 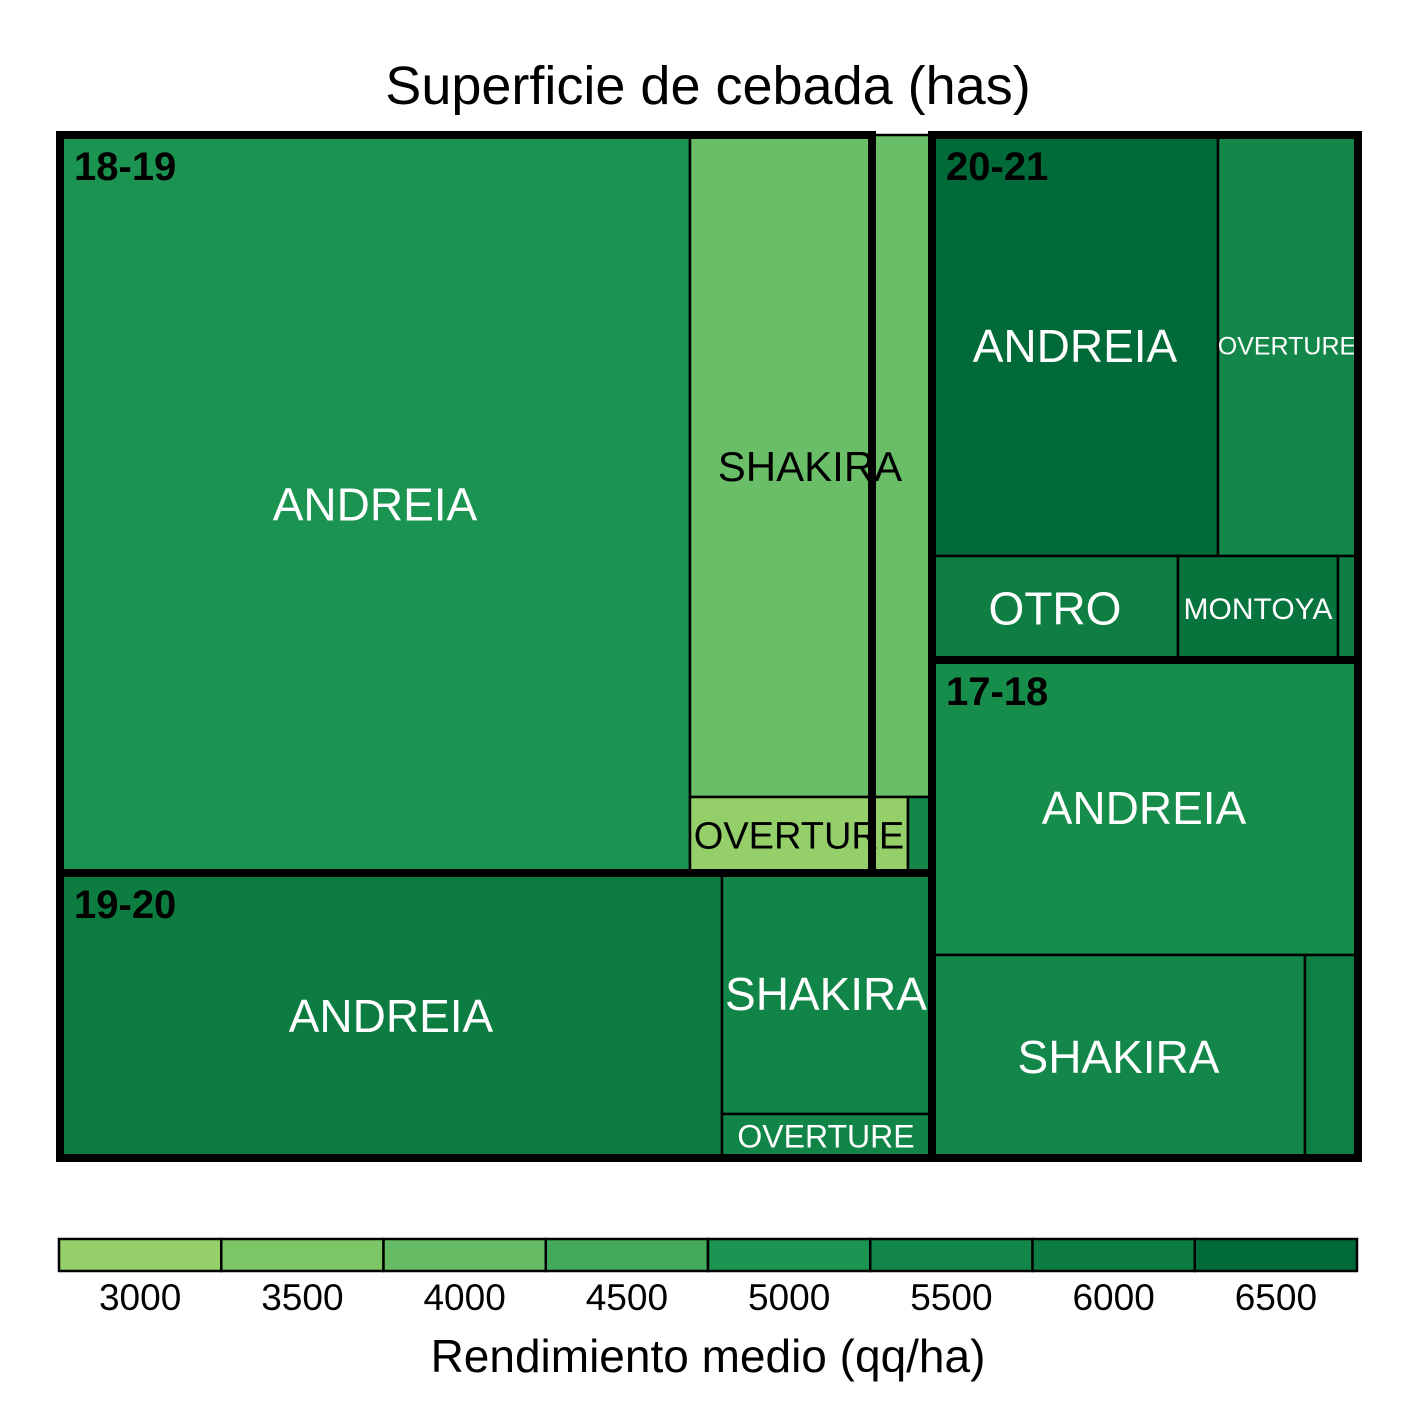 What do you see at coordinates (464, 1297) in the screenshot?
I see `legend-tick-label-4000: 4000` at bounding box center [464, 1297].